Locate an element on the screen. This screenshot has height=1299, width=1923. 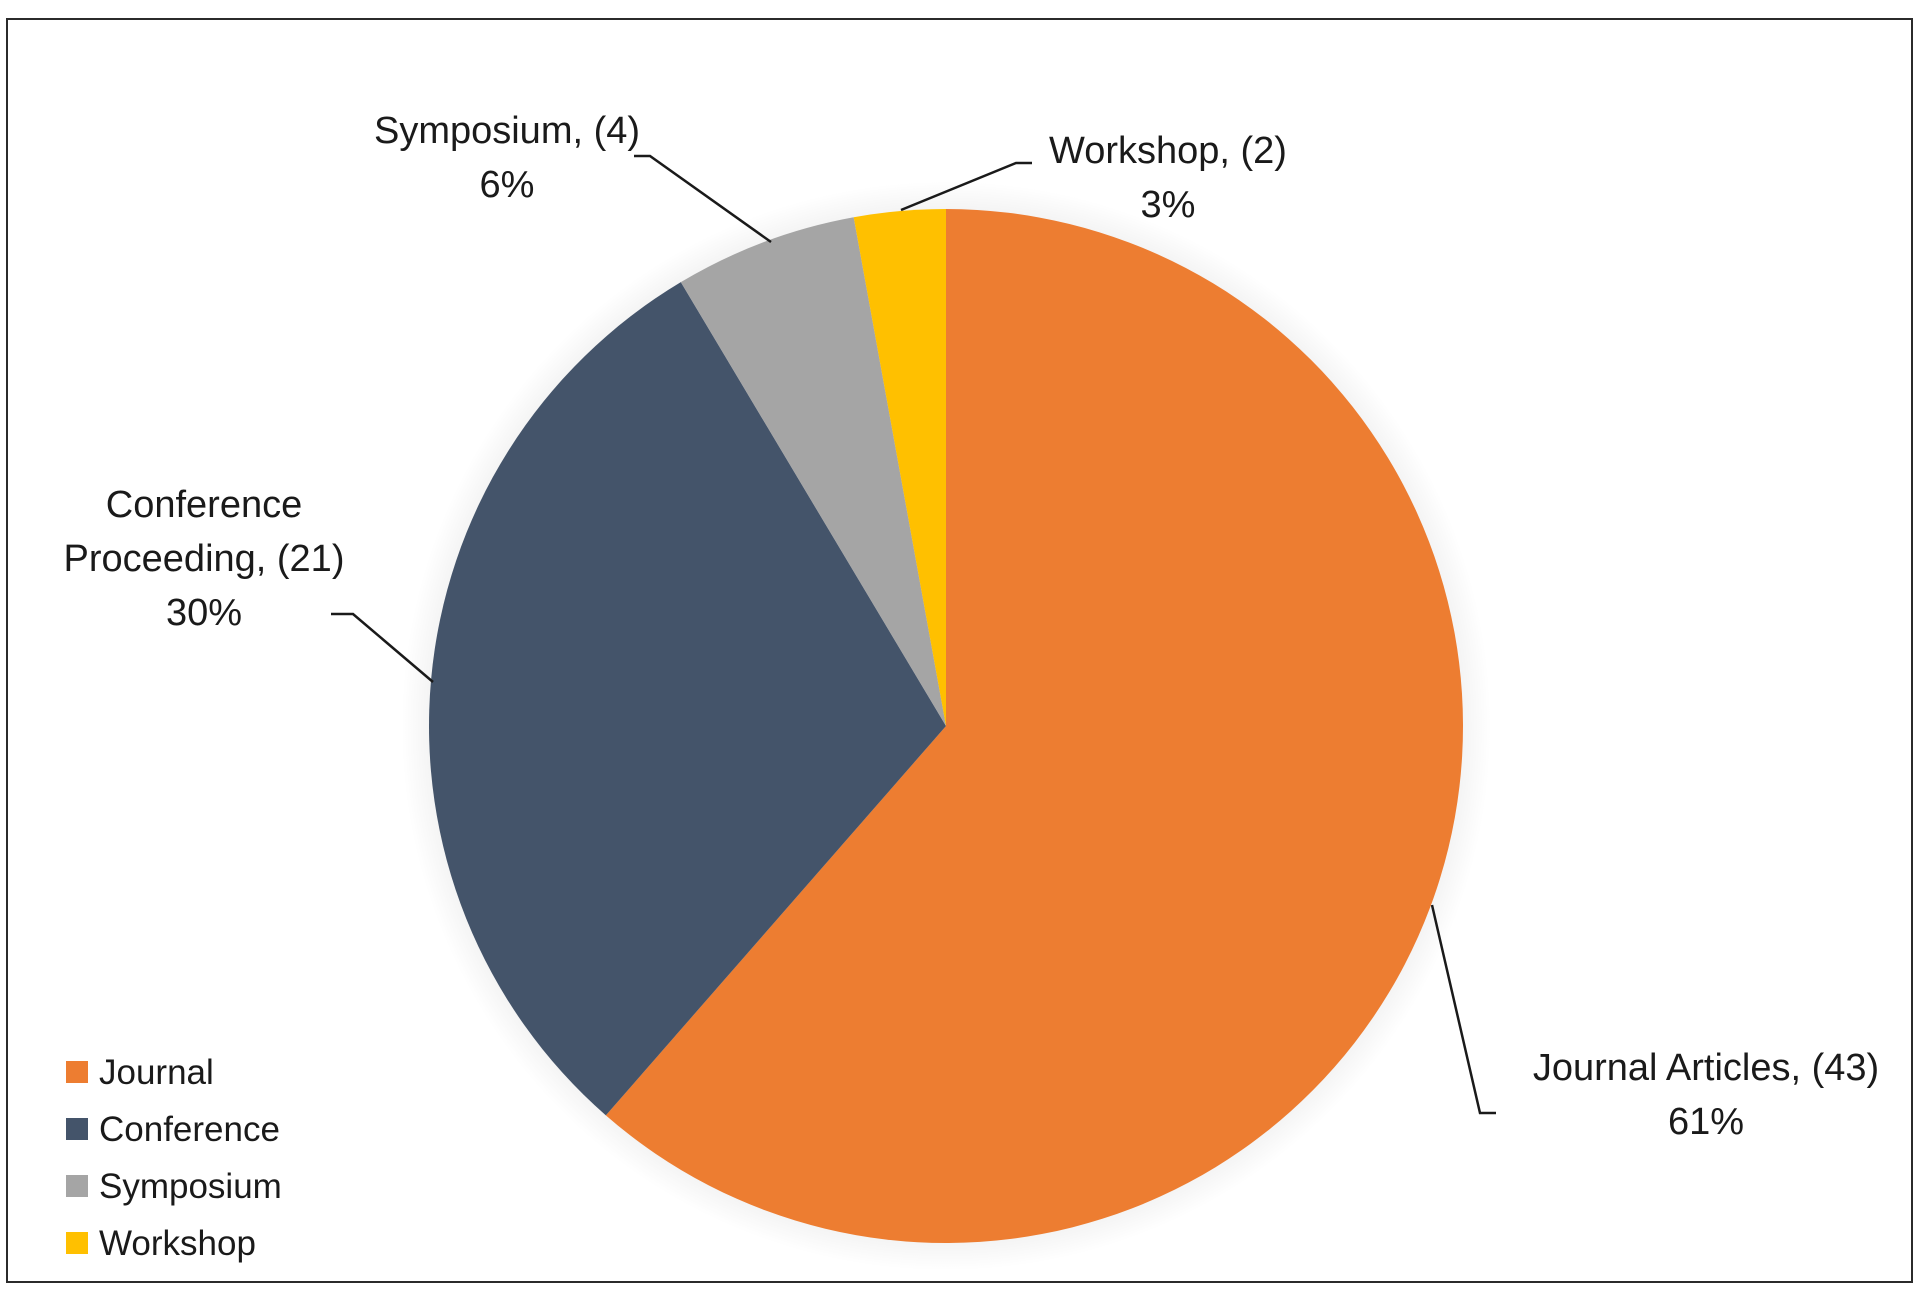
legend-label-workshop: Workshop is located at coordinates (177, 1243).